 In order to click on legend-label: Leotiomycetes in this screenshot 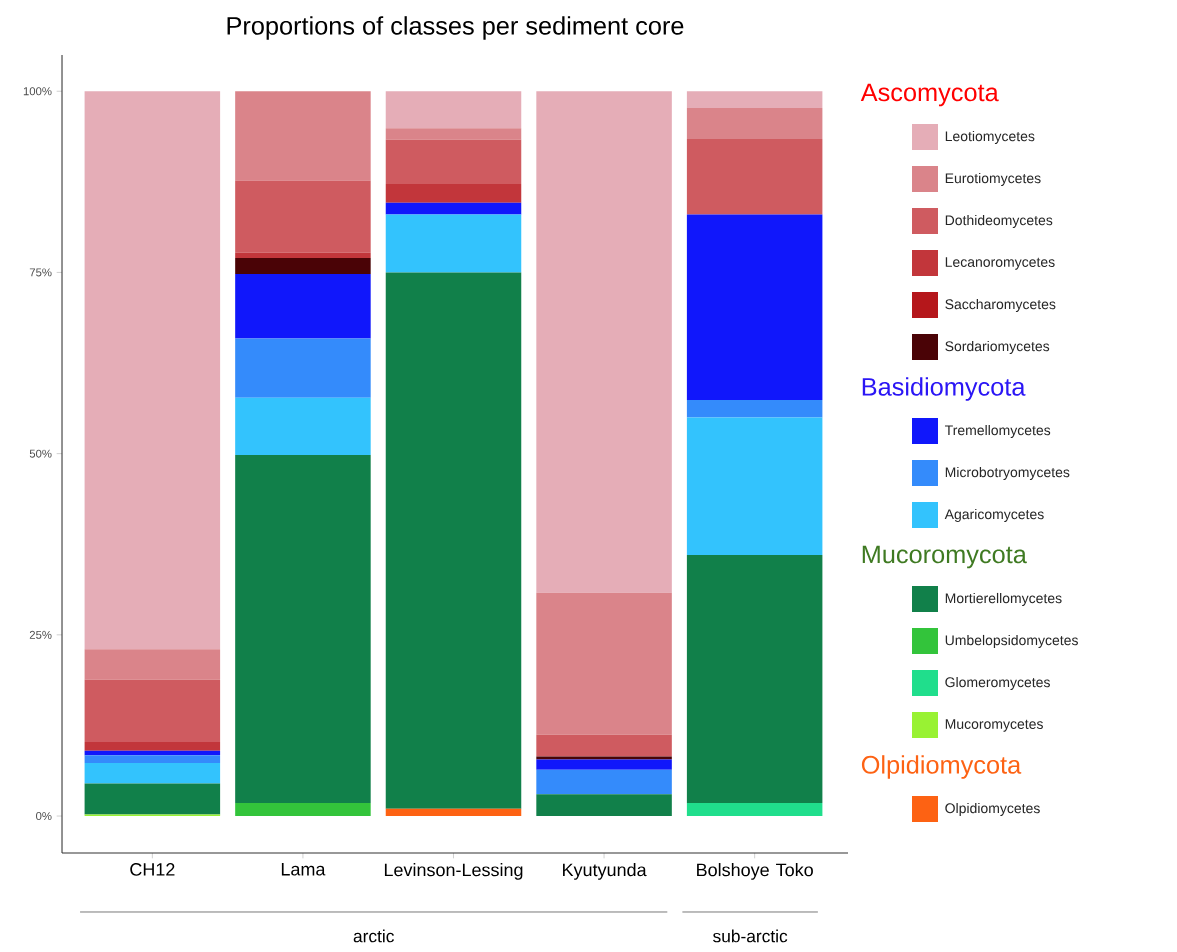, I will do `click(990, 137)`.